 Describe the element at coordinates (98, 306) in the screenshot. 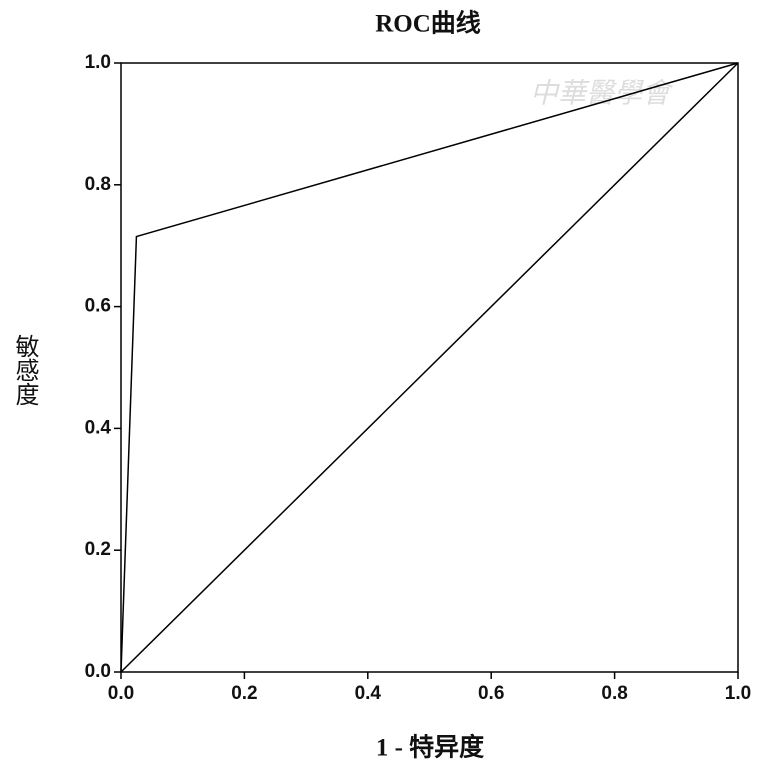

I see `y-tick-label: 0.6` at that location.